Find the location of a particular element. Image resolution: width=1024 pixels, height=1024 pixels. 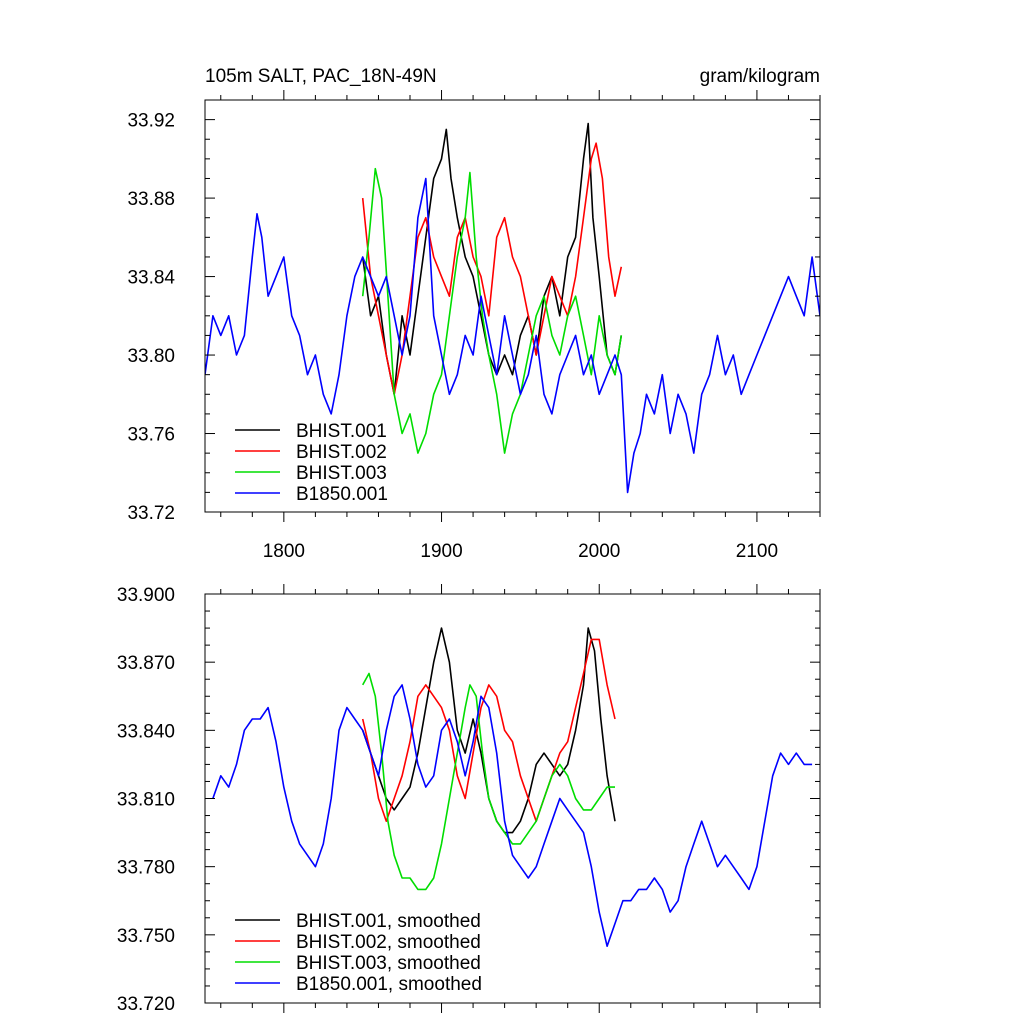

legend-label: BHIST.001, smoothed is located at coordinates (388, 921).